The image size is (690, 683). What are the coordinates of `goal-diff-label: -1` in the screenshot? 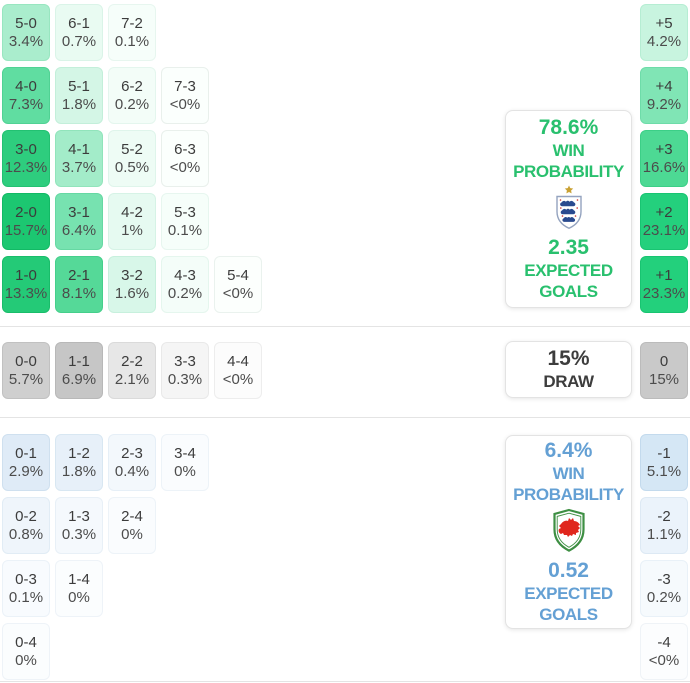 It's located at (664, 453).